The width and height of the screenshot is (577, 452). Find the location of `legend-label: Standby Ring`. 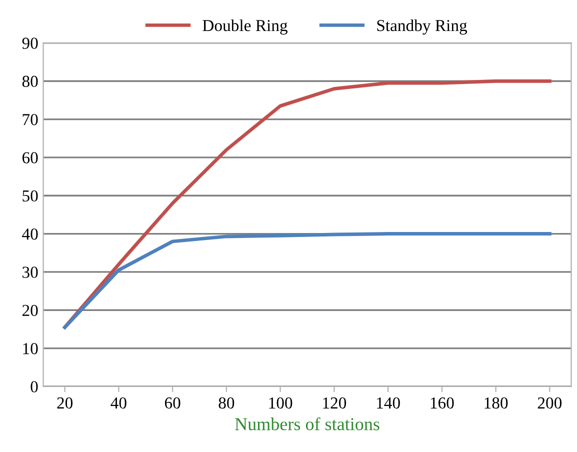

legend-label: Standby Ring is located at coordinates (422, 27).